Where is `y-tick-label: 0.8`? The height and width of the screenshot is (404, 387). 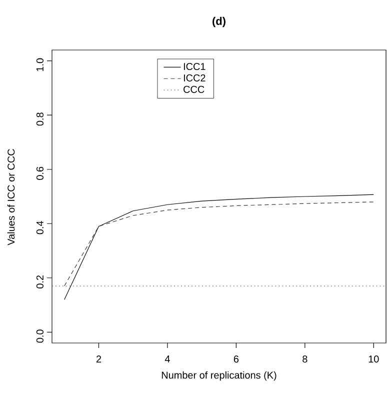
y-tick-label: 0.8 is located at coordinates (40, 119).